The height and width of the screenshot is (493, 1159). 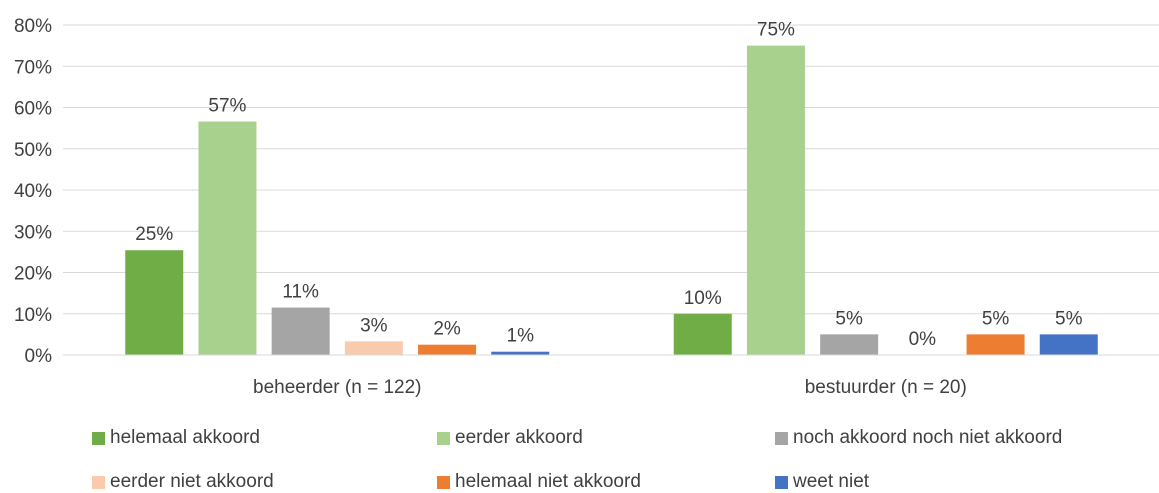 I want to click on y-tick-label: 70%, so click(x=33, y=67).